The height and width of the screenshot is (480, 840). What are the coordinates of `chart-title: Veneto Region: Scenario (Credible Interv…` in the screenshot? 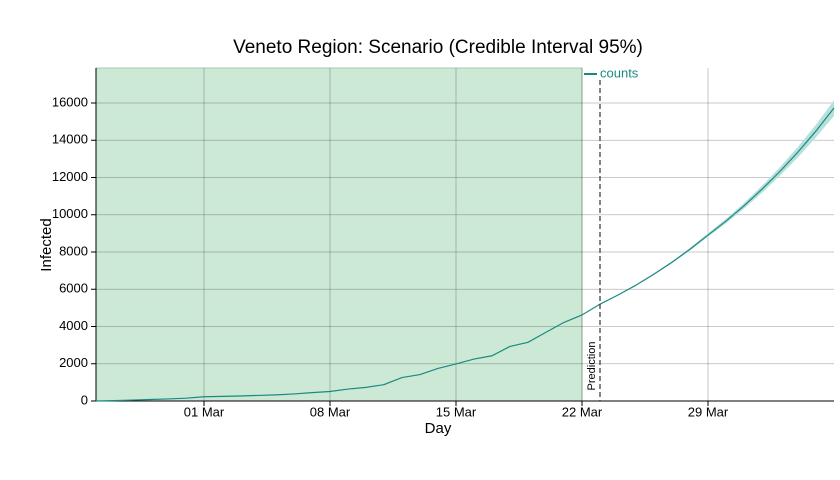 It's located at (438, 47).